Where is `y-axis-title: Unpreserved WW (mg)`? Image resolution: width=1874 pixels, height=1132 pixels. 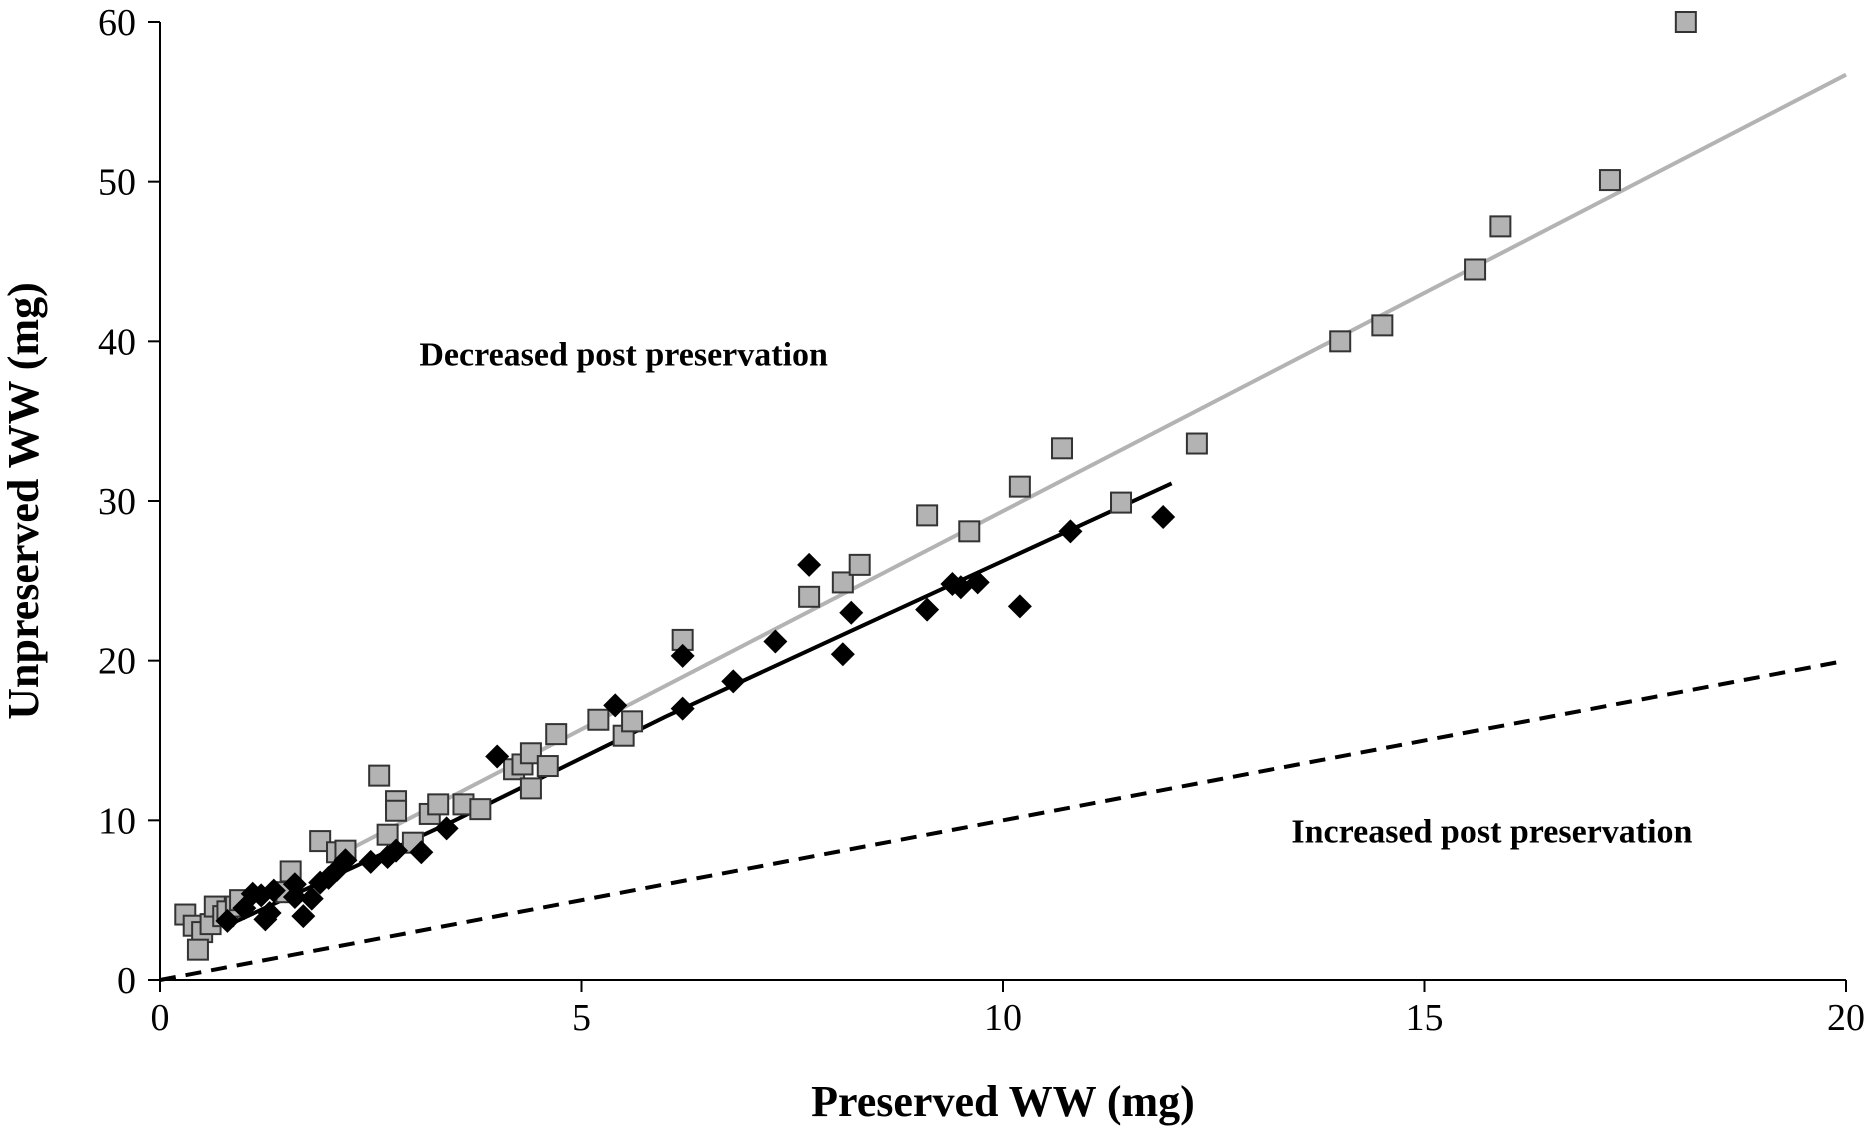
y-axis-title: Unpreserved WW (mg) is located at coordinates (24, 501).